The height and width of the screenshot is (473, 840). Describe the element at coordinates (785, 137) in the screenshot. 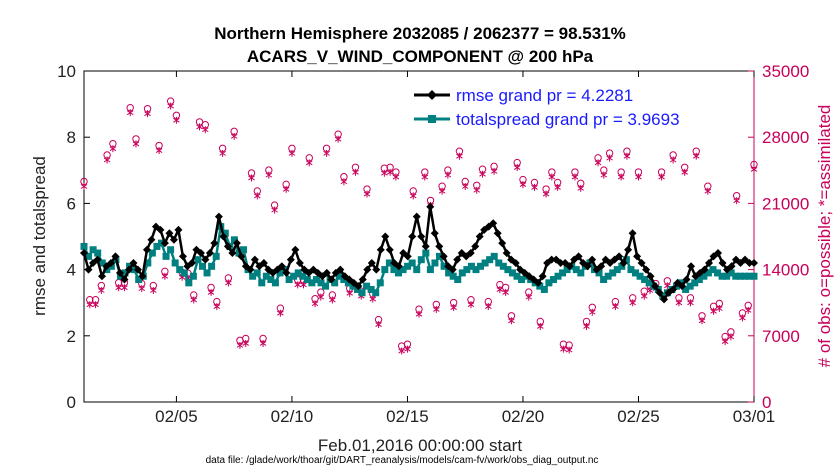

I see `y-right-tick-label: 28000` at that location.